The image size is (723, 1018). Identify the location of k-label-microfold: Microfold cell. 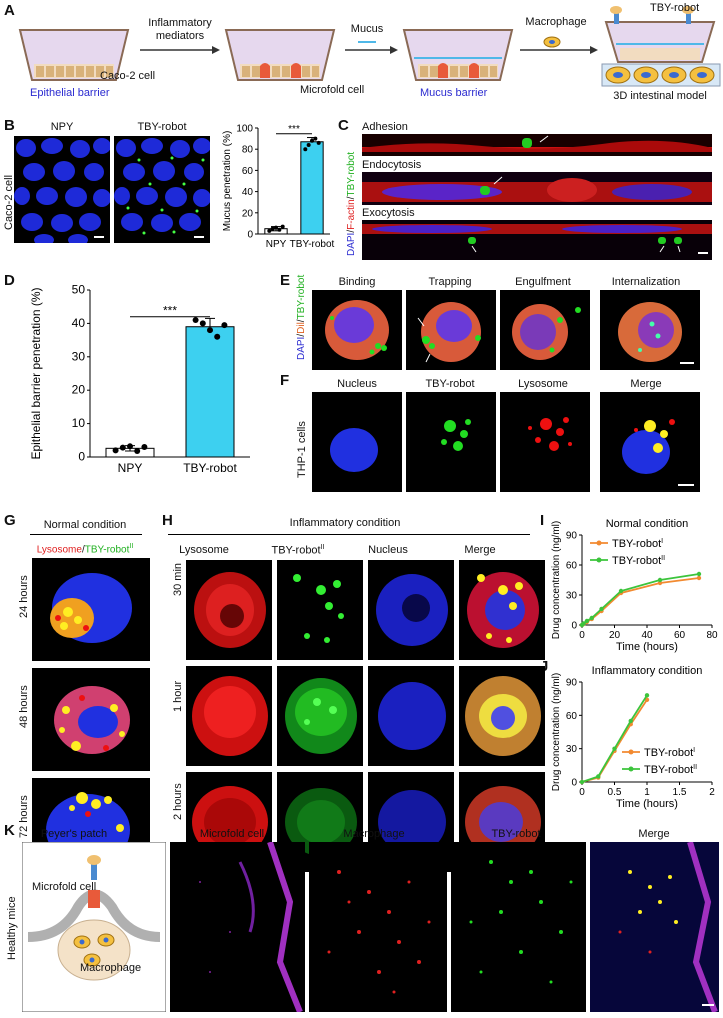
(64, 887).